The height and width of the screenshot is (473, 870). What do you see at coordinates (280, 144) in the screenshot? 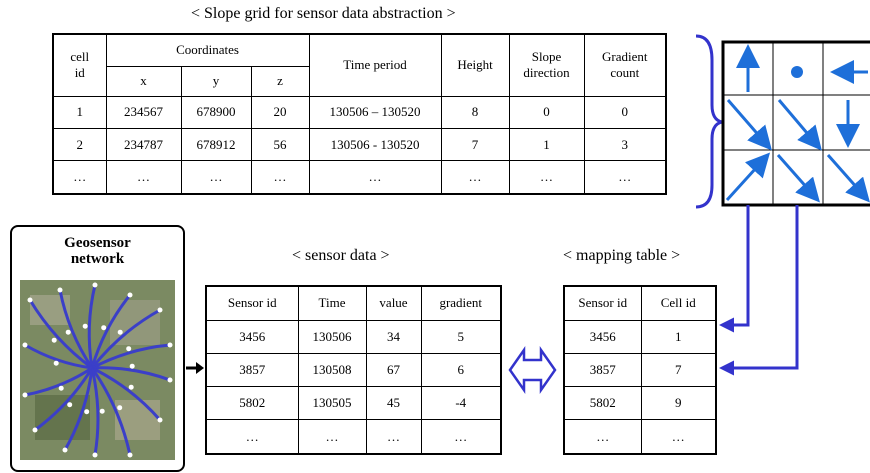
I see `table-cell: 56` at bounding box center [280, 144].